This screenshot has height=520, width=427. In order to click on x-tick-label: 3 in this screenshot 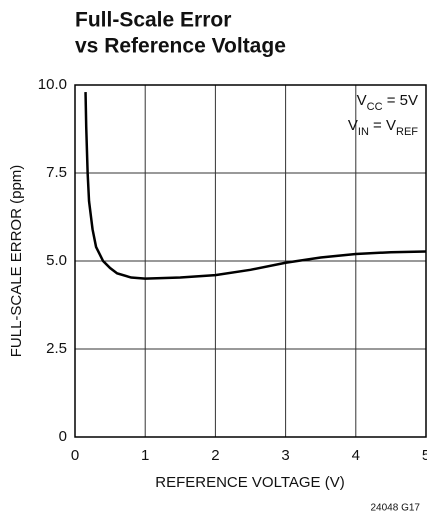, I will do `click(285, 455)`.